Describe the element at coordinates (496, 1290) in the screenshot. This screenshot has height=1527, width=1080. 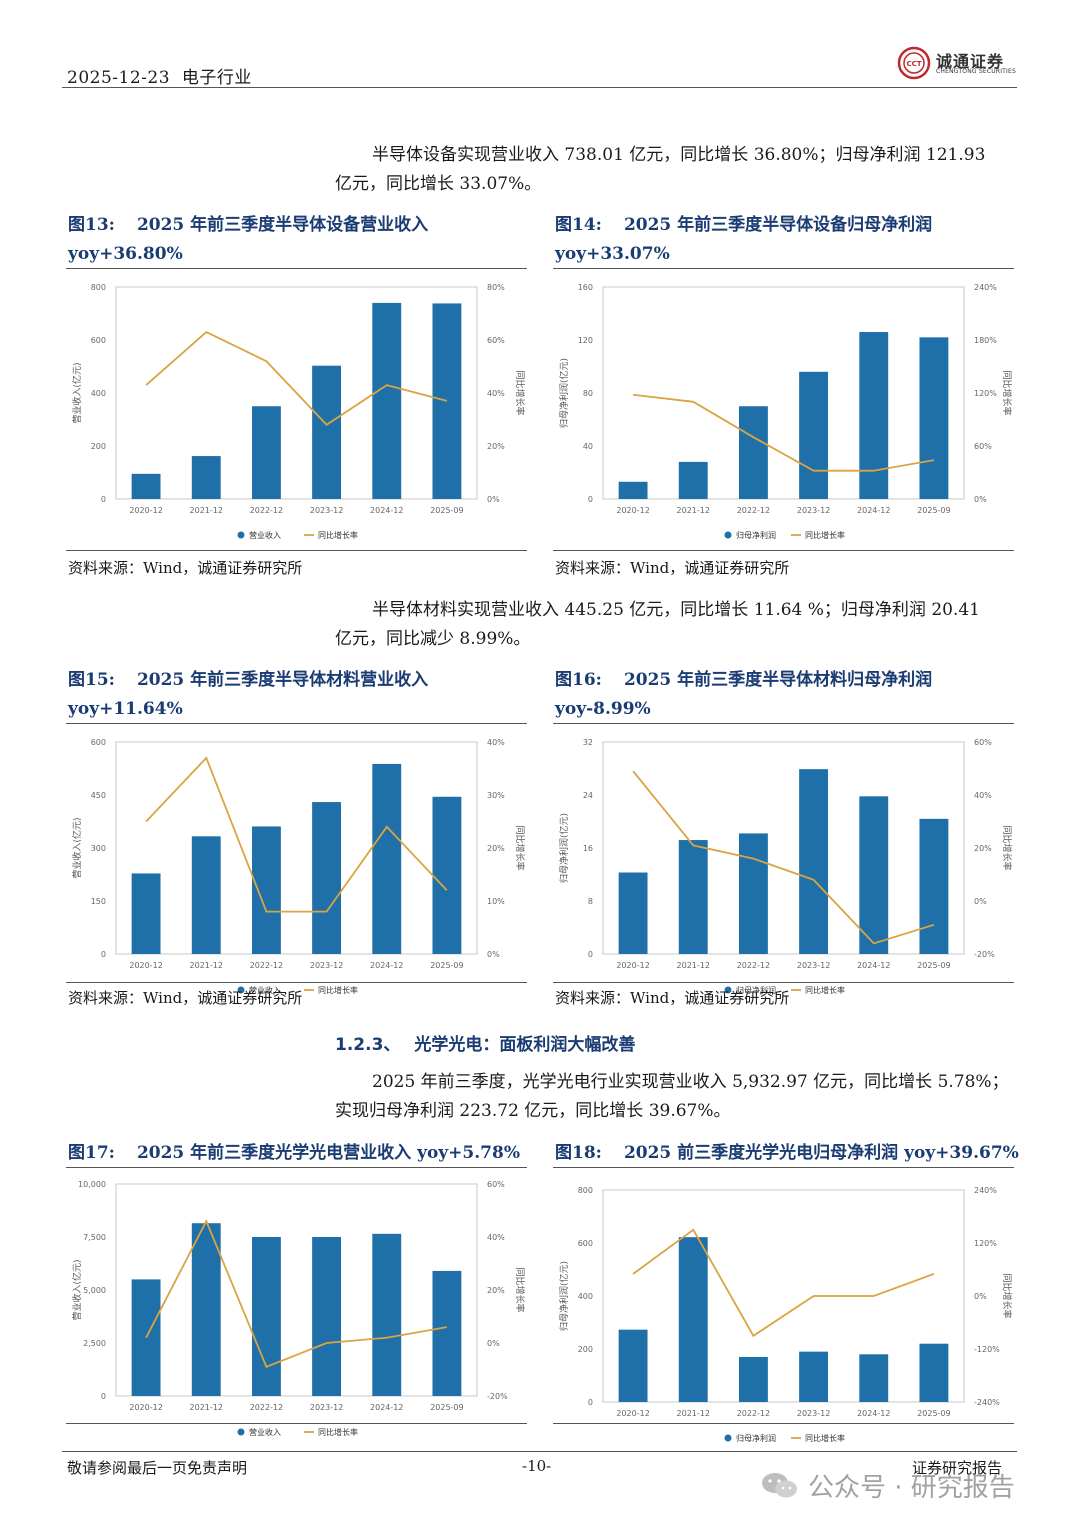
I see `y2-tick-label: 20%` at that location.